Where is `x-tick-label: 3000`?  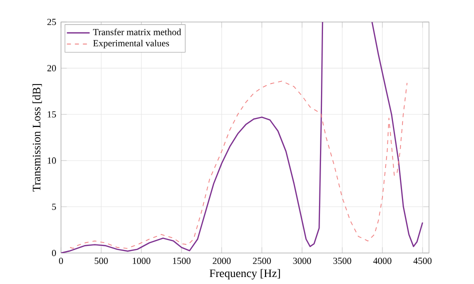 x-tick-label: 3000 is located at coordinates (302, 261).